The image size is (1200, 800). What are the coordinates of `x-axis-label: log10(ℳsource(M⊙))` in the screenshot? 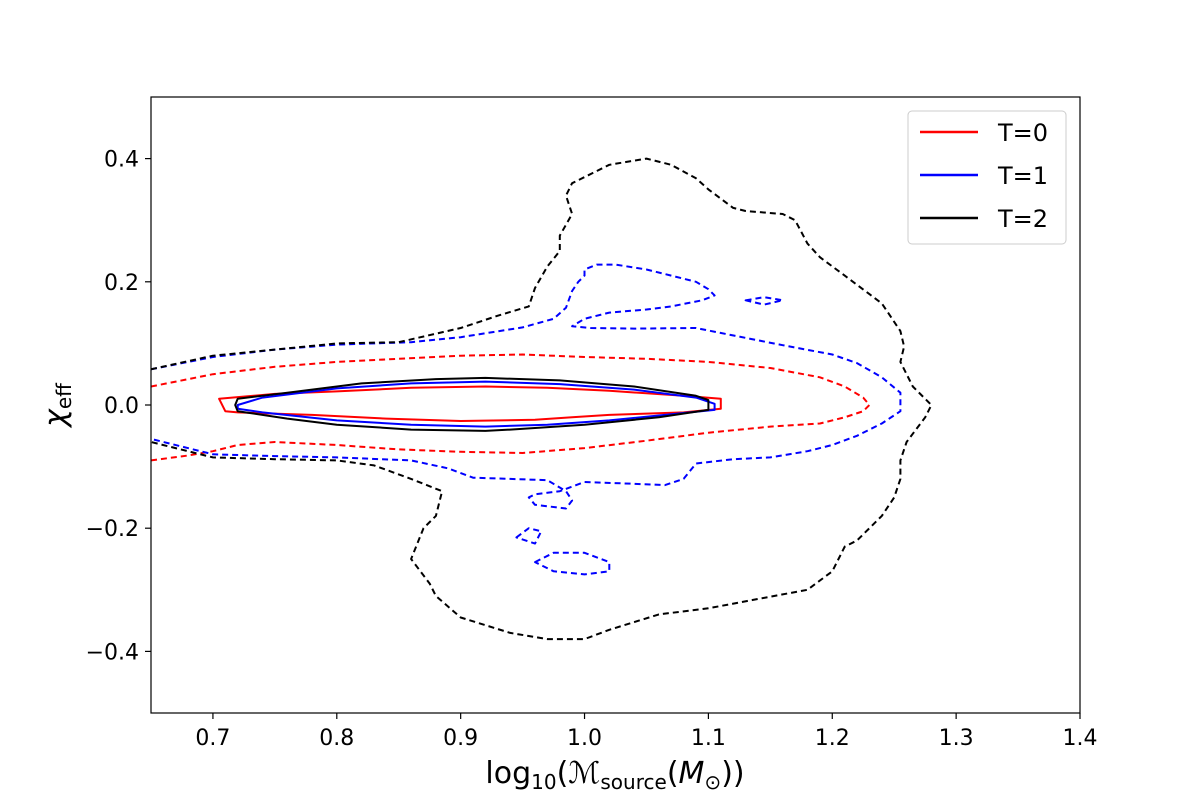 It's located at (614, 775).